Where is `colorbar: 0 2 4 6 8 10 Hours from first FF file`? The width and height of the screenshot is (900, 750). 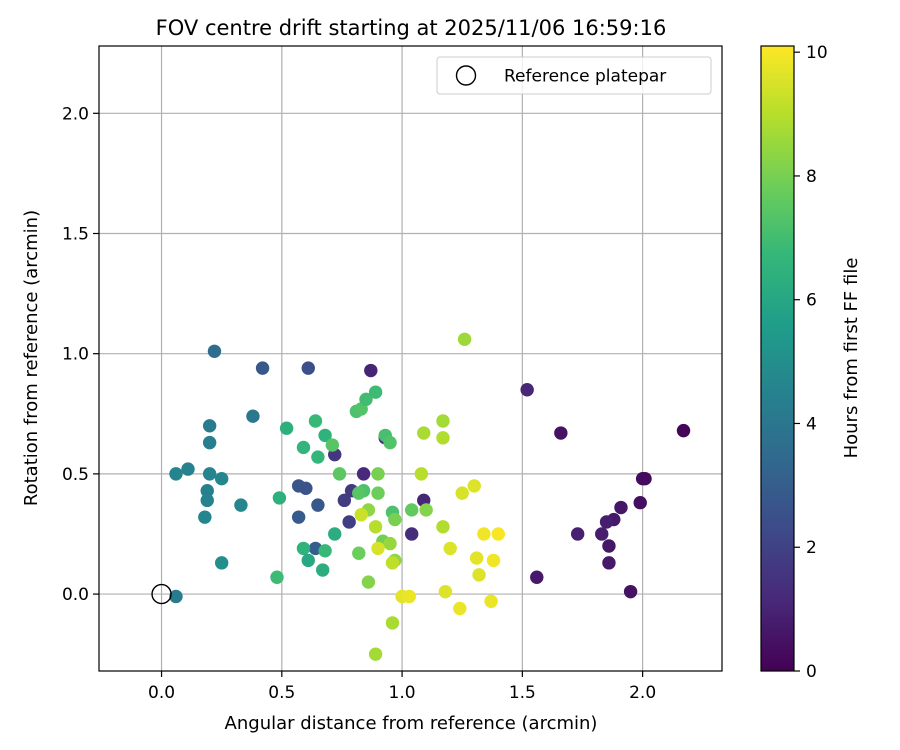 colorbar: 0 2 4 6 8 10 Hours from first FF file is located at coordinates (811, 362).